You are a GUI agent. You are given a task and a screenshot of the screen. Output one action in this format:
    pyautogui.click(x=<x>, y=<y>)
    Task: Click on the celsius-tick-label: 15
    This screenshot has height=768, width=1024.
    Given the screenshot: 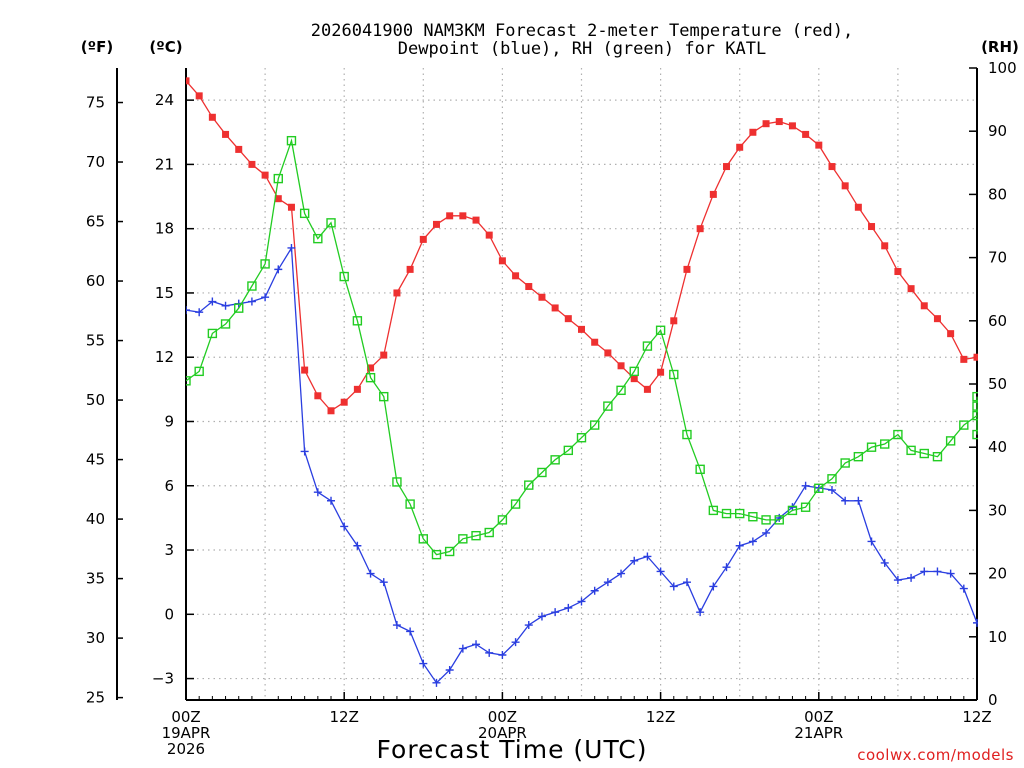 What is the action you would take?
    pyautogui.click(x=164, y=293)
    